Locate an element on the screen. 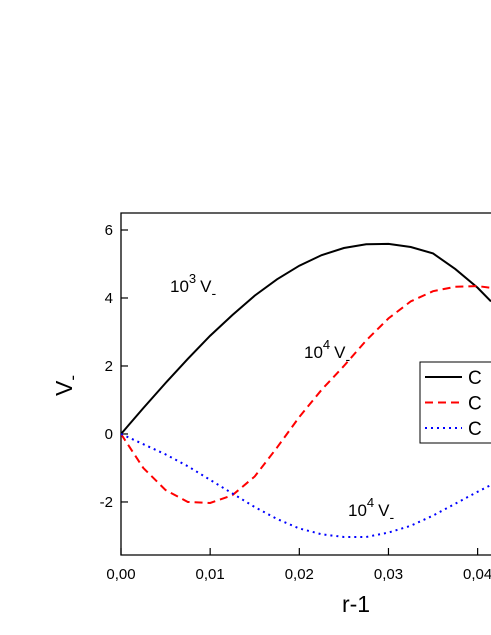  x-tick-label: 0,04 is located at coordinates (477, 574).